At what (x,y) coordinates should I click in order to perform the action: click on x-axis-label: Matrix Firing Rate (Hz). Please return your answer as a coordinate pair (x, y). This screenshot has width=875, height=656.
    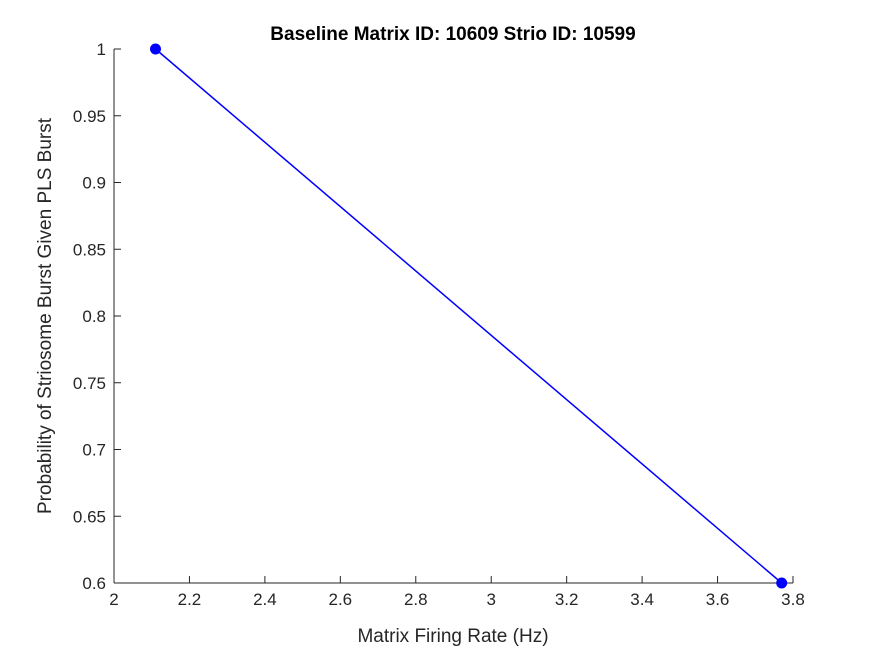
    Looking at the image, I should click on (452, 636).